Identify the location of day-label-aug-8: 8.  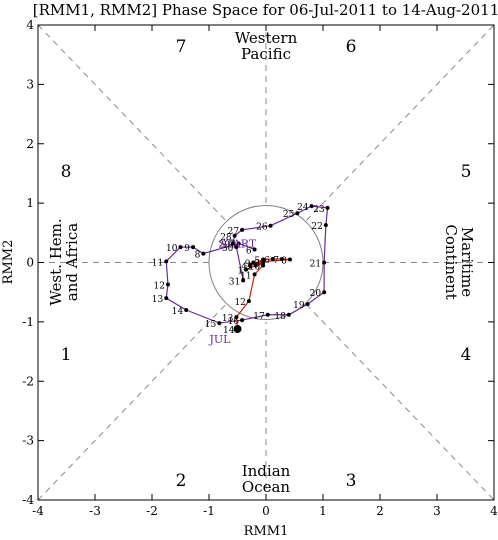
(284, 262).